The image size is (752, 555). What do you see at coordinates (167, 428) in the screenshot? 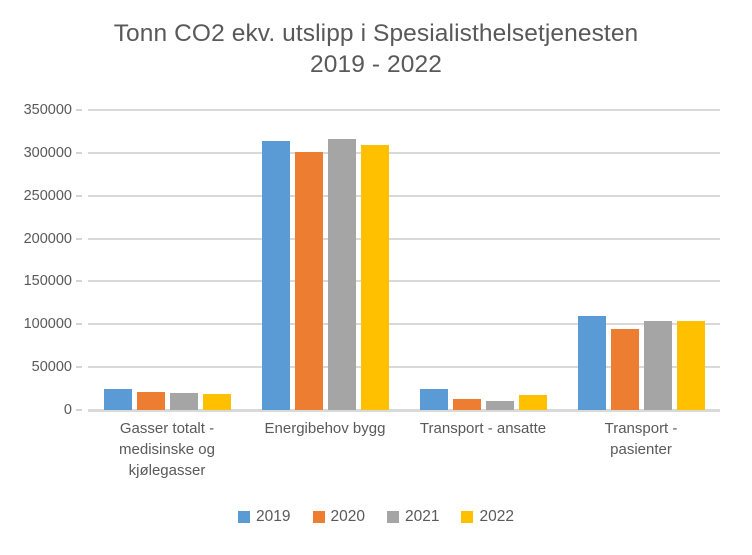
I see `x-axis-label-line: Gasser totalt -` at bounding box center [167, 428].